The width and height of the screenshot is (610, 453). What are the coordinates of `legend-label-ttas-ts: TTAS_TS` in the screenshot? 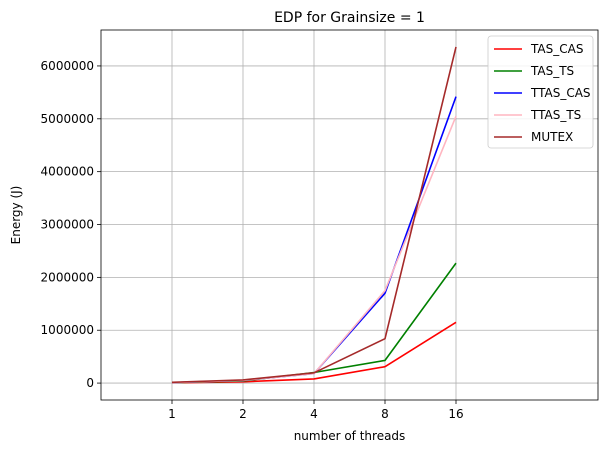 It's located at (555, 115).